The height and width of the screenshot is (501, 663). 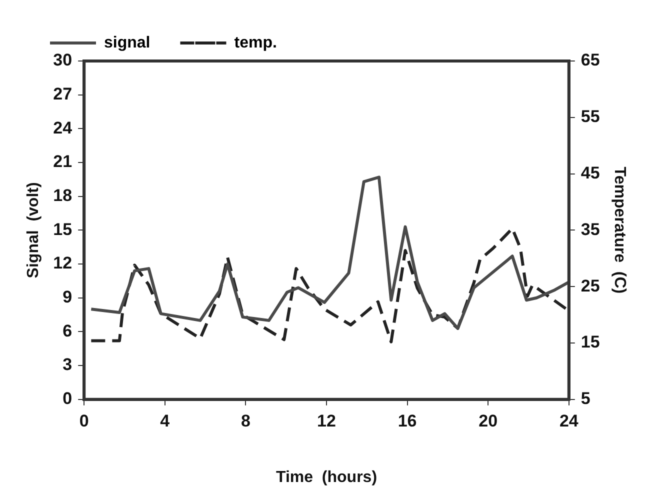 I want to click on x-tick-label: 12, so click(x=326, y=420).